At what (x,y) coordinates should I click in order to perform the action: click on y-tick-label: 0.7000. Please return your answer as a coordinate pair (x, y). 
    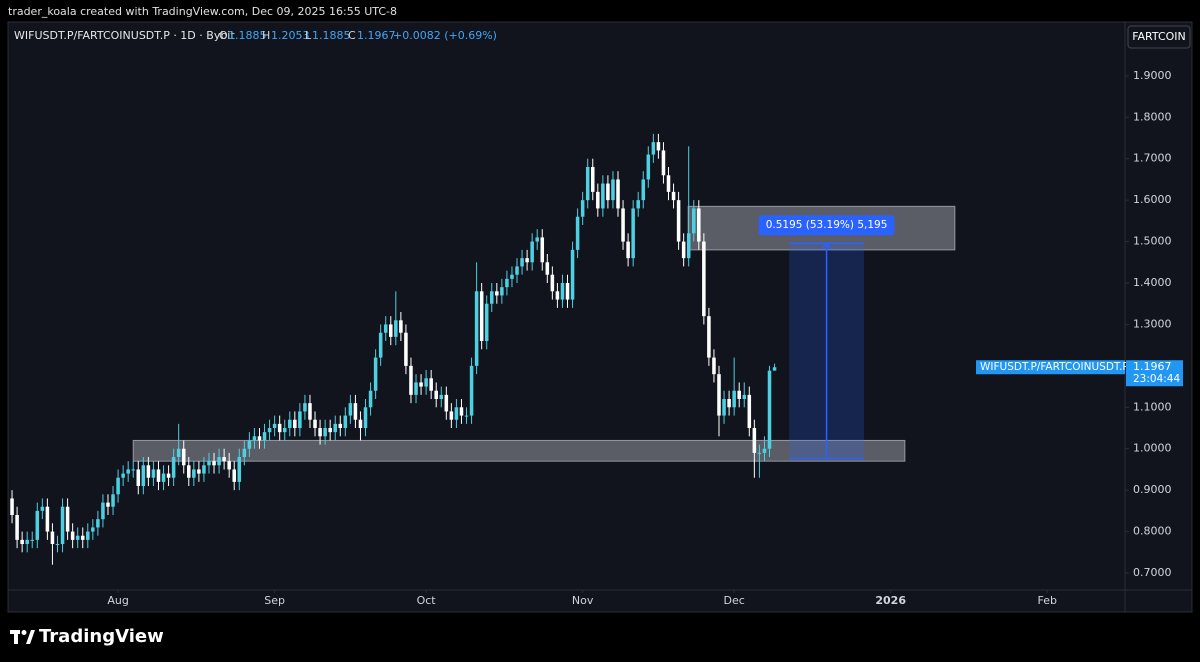
    Looking at the image, I should click on (1152, 572).